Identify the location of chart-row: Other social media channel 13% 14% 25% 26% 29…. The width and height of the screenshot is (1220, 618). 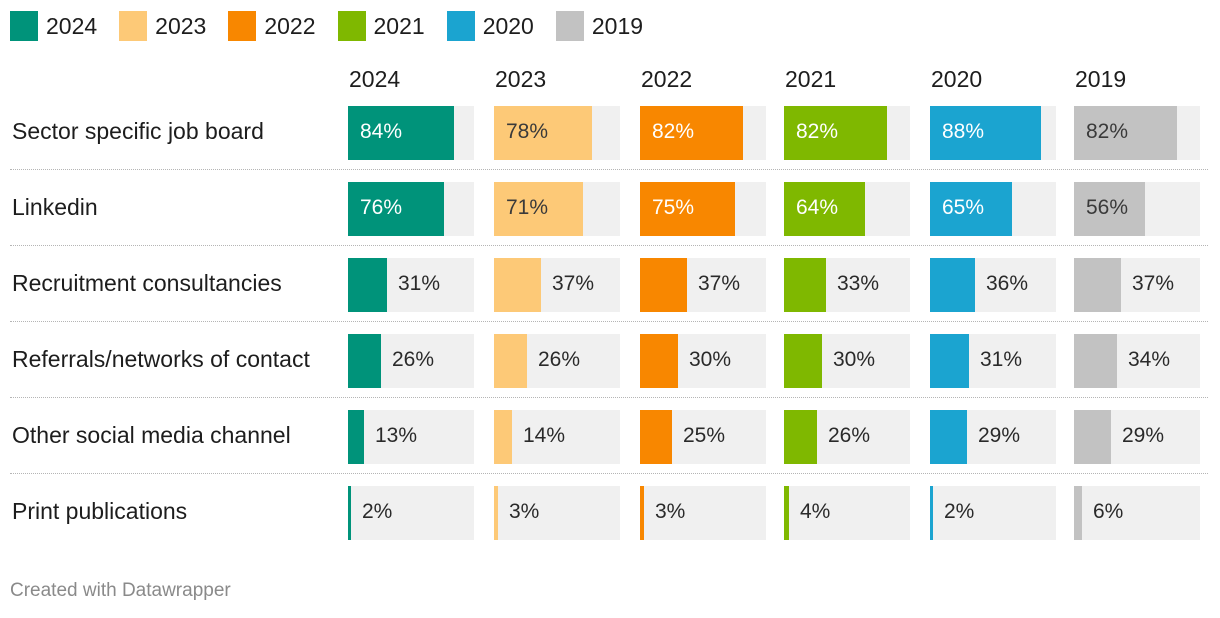
(604, 436).